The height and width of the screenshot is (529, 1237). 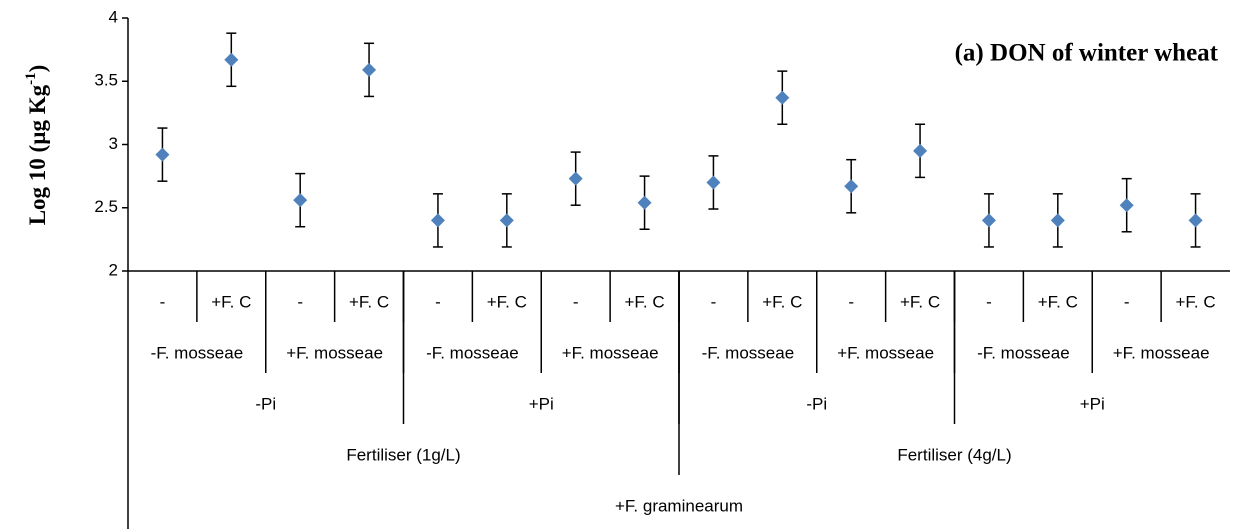 I want to click on y-axis-label: Log 10 (µg Kg-1), so click(x=36, y=145).